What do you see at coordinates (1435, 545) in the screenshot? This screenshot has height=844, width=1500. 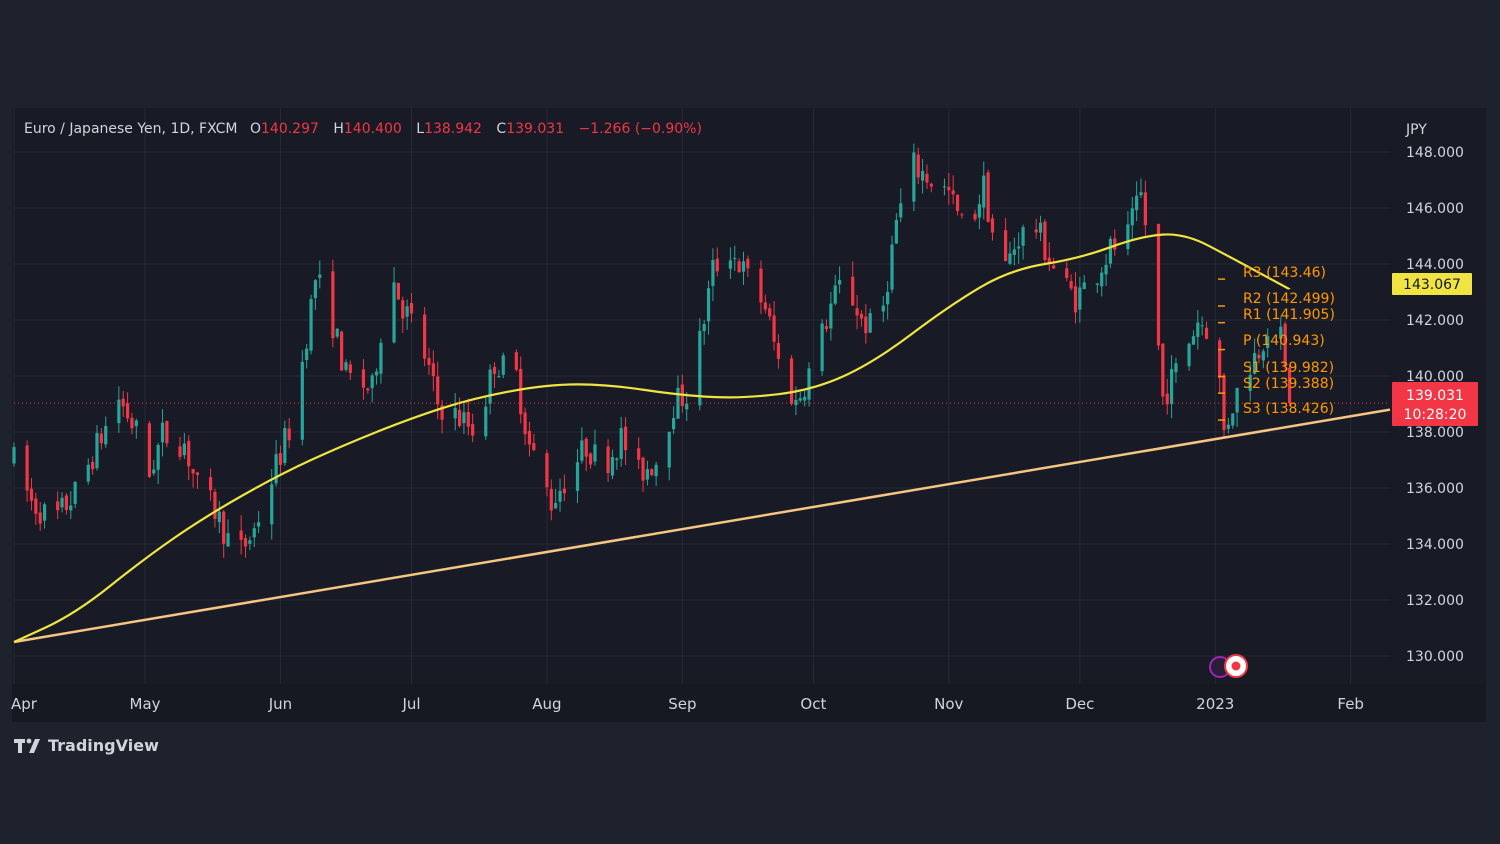 I see `y-tick-label: 134.000` at bounding box center [1435, 545].